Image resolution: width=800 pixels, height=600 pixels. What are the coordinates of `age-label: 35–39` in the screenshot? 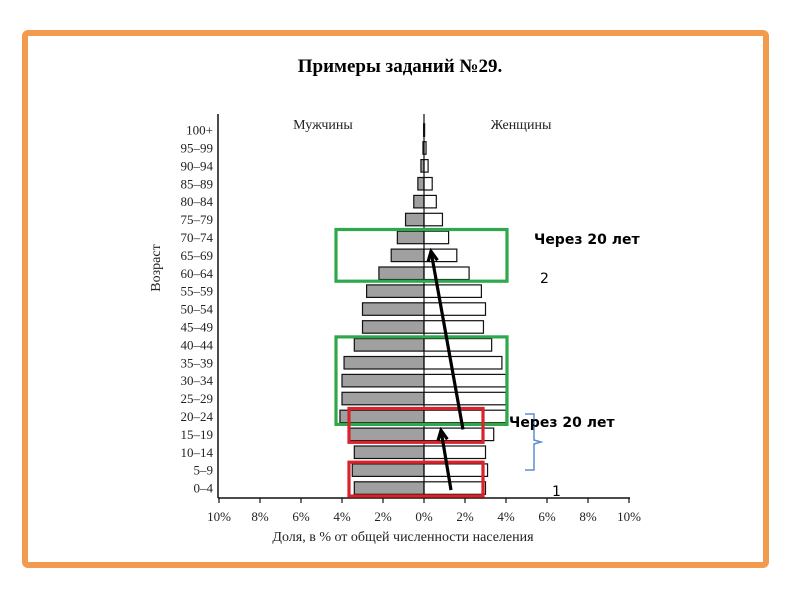 It's located at (197, 362).